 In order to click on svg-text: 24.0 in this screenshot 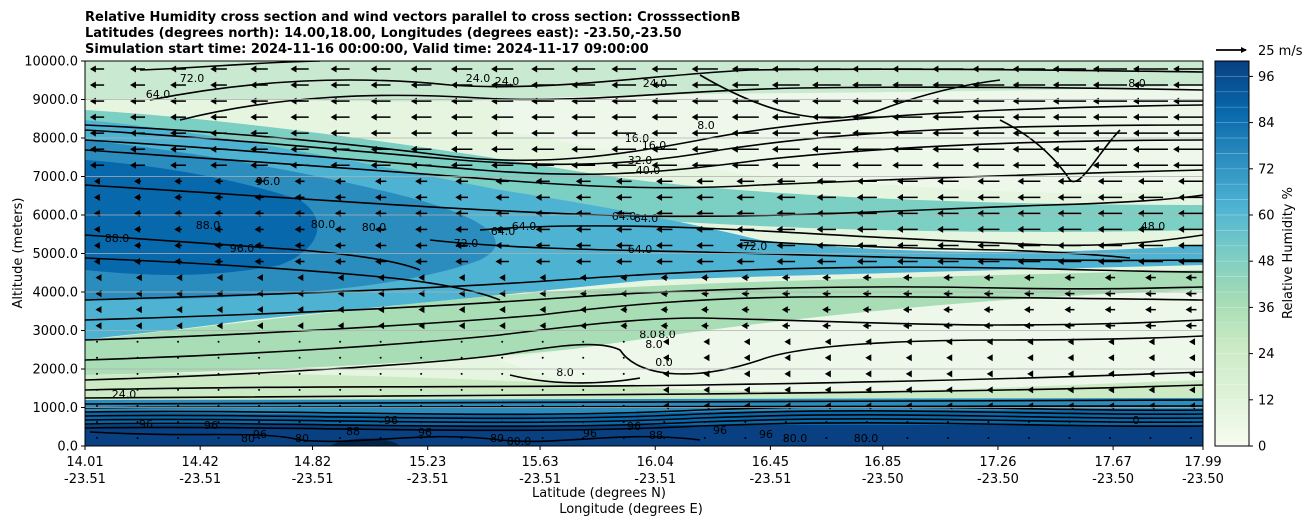, I will do `click(655, 83)`.